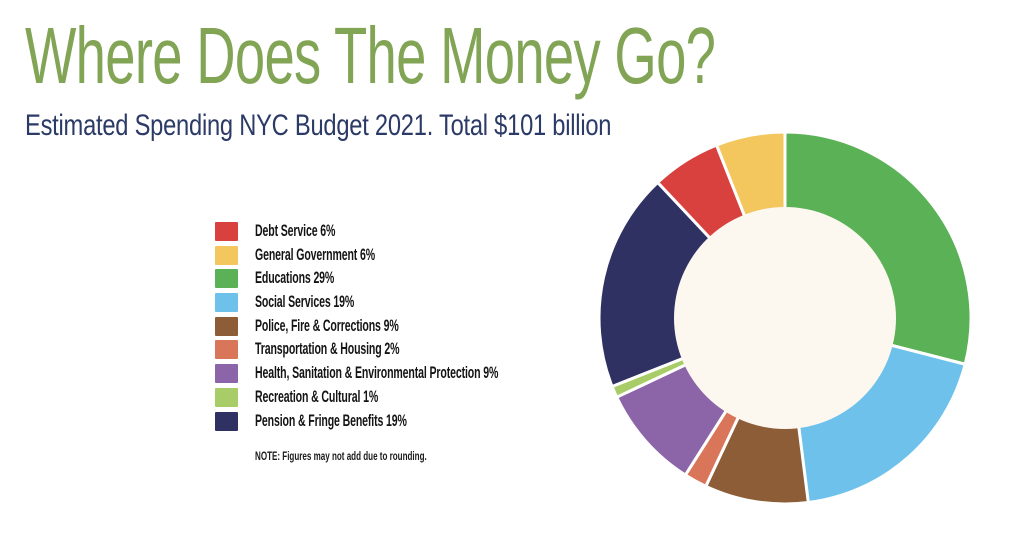 This screenshot has width=1024, height=535. I want to click on legend-item-social-services: Social Services 19%, so click(425, 303).